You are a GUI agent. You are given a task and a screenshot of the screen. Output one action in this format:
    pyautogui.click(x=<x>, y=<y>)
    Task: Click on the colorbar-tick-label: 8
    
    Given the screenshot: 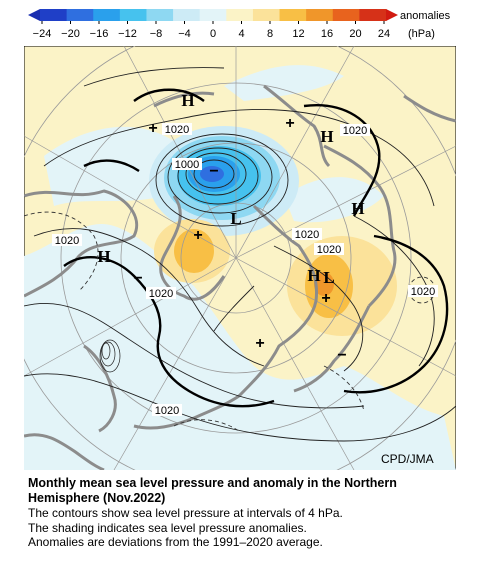 What is the action you would take?
    pyautogui.click(x=270, y=34)
    